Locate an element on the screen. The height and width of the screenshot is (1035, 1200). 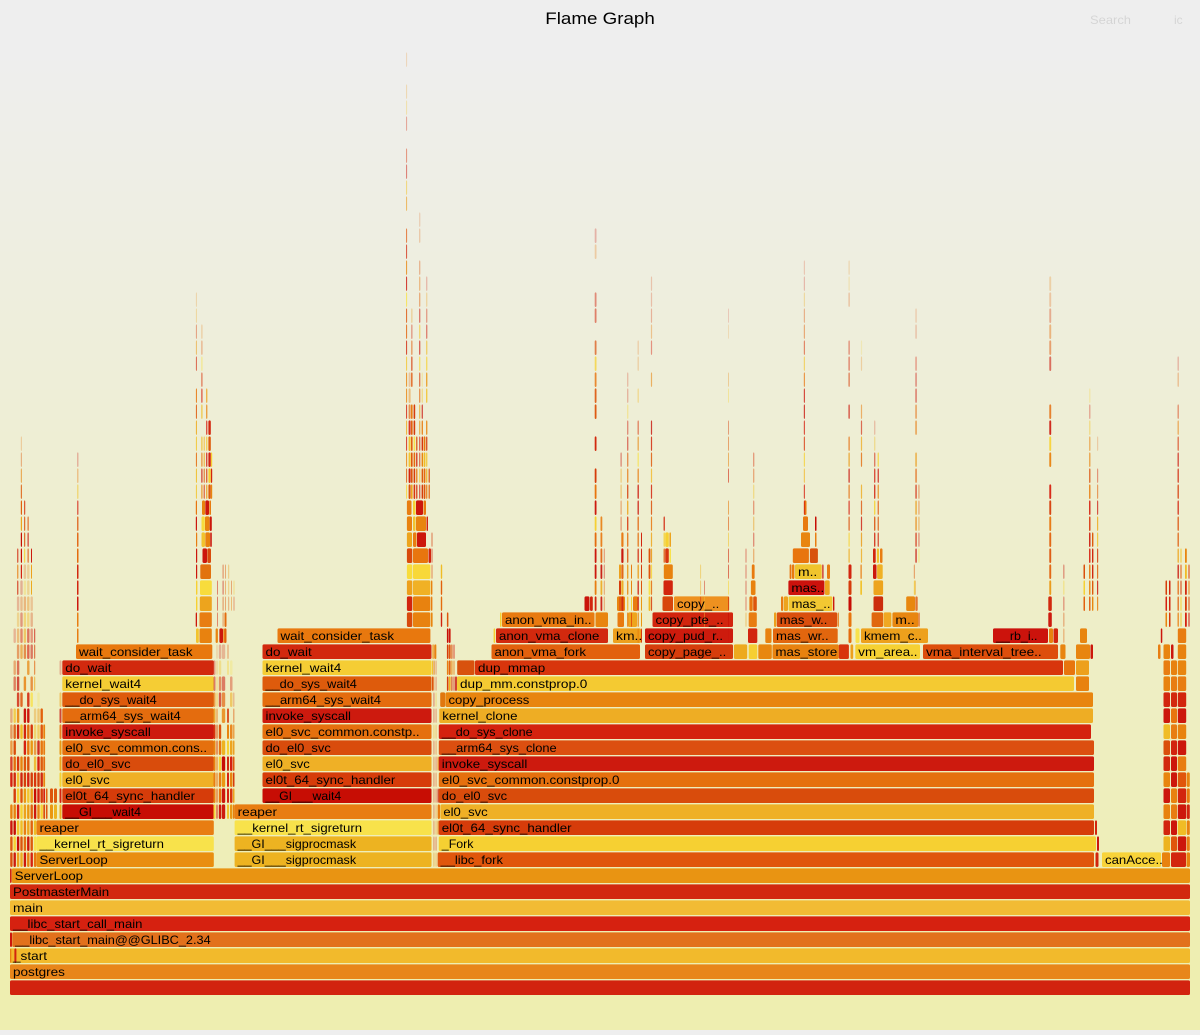
svg-text: copy_process is located at coordinates (489, 700).